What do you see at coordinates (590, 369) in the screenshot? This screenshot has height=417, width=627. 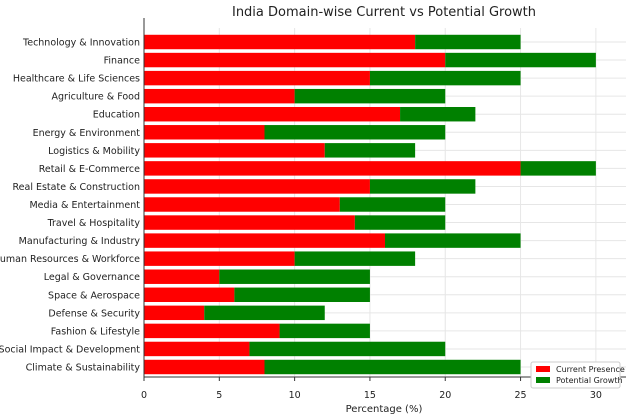 I see `legend-label: Current Presence` at bounding box center [590, 369].